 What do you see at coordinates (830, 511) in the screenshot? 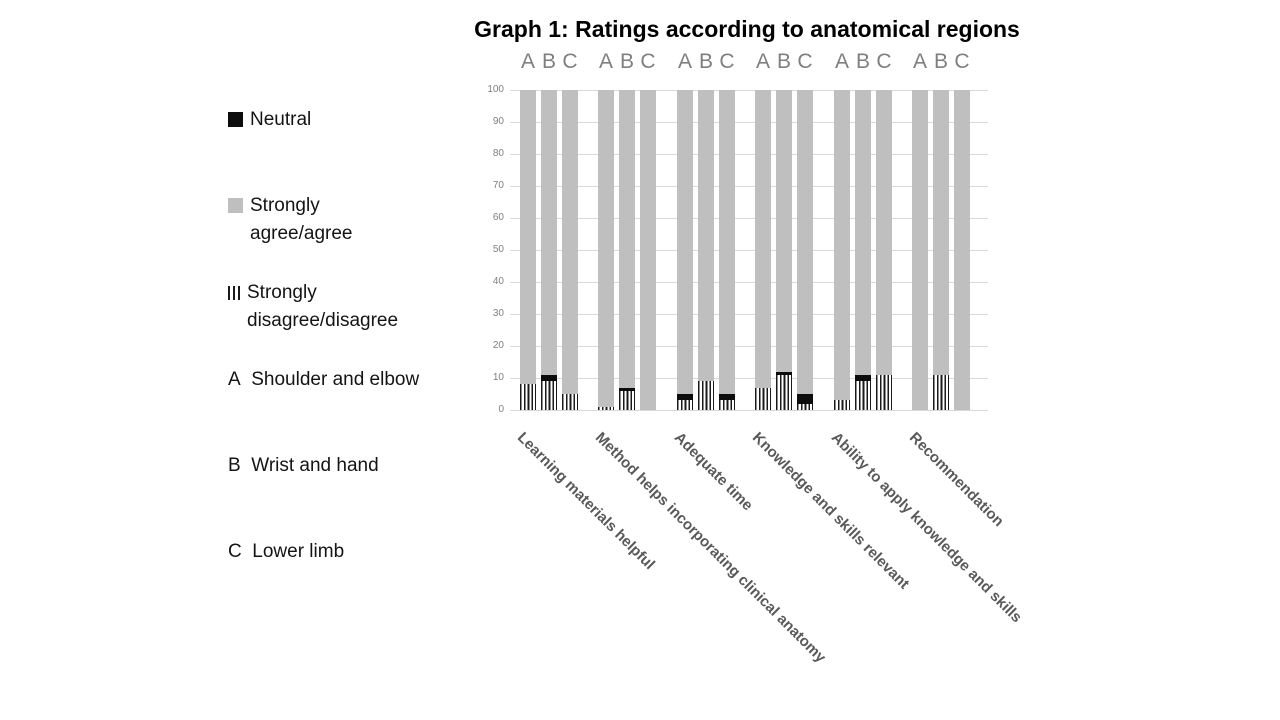
I see `x-axis-label-knowledge-and-skills-relevant: Knowledge and skills relevant` at bounding box center [830, 511].